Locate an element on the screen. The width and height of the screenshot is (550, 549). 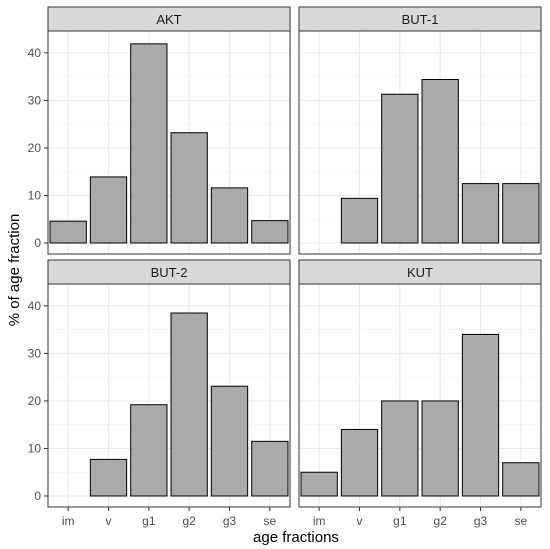
facet-strip-label: KUT is located at coordinates (420, 272).